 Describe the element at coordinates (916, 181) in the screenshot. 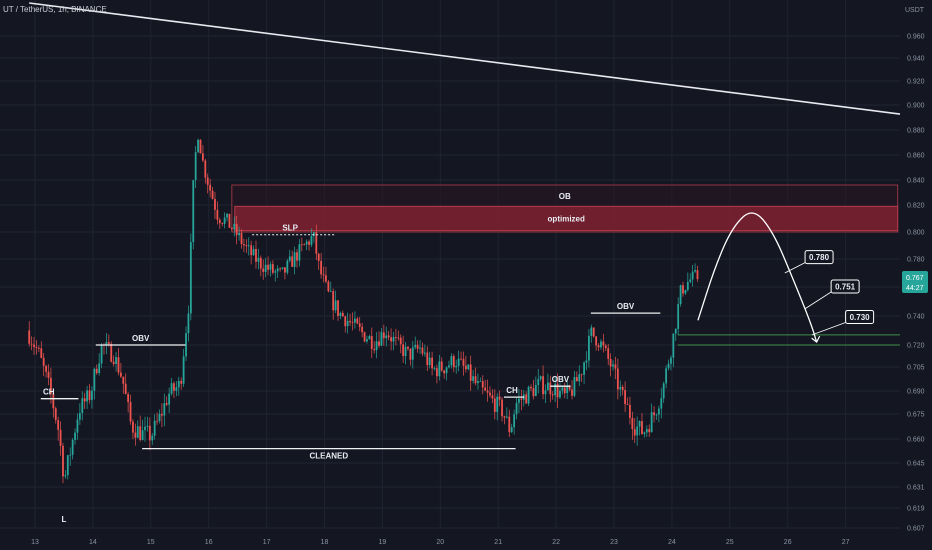

I see `price-tick-label: 0.840` at that location.